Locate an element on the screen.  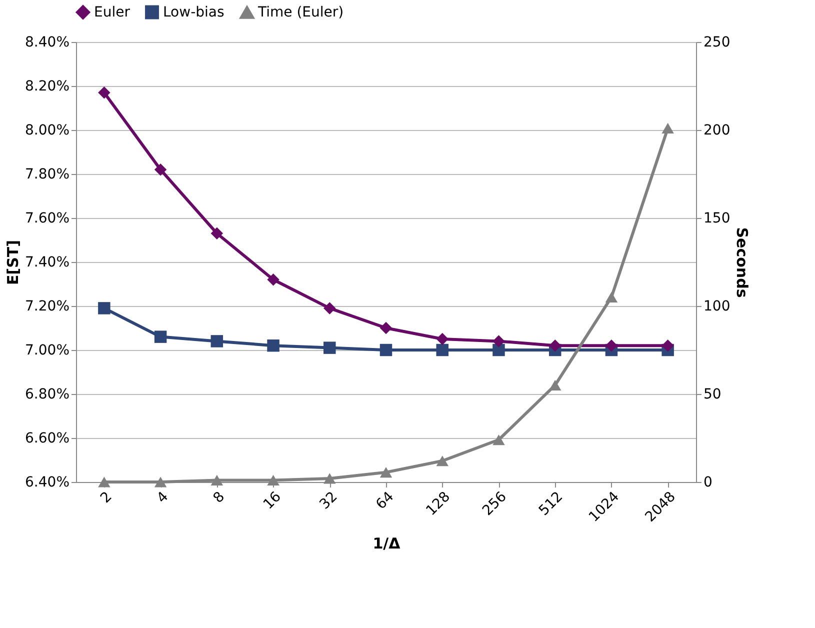
y-tick-label: 7.40% is located at coordinates (47, 262).